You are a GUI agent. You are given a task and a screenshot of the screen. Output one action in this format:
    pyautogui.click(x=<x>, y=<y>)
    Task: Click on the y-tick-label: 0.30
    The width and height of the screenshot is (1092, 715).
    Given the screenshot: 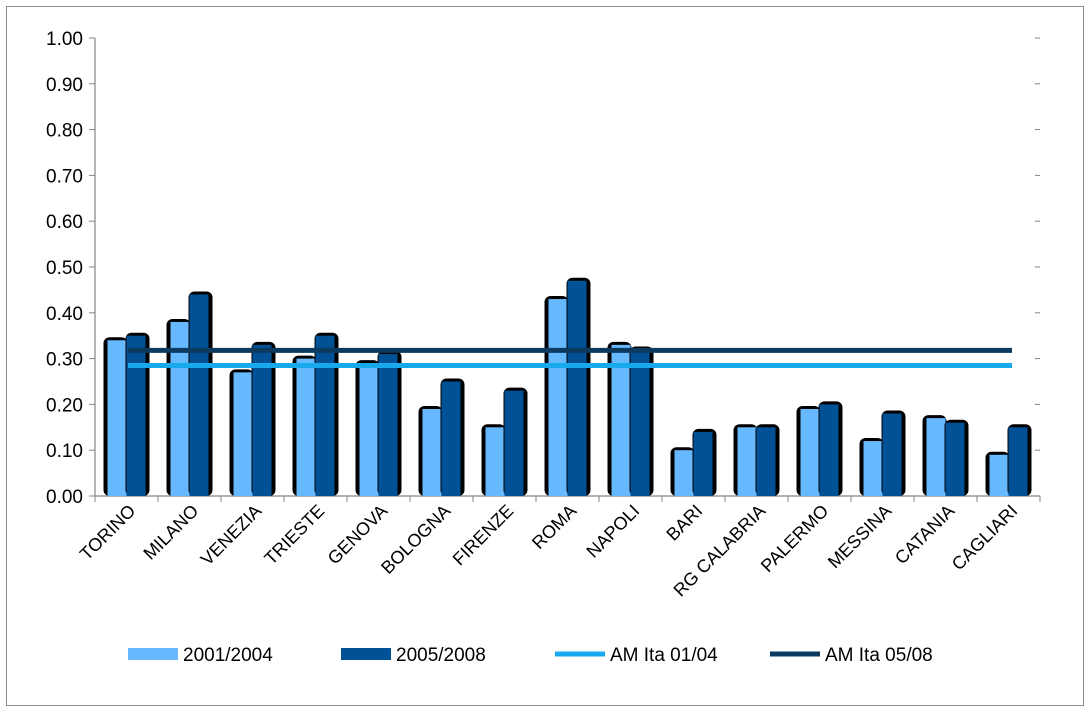 What is the action you would take?
    pyautogui.click(x=64, y=360)
    